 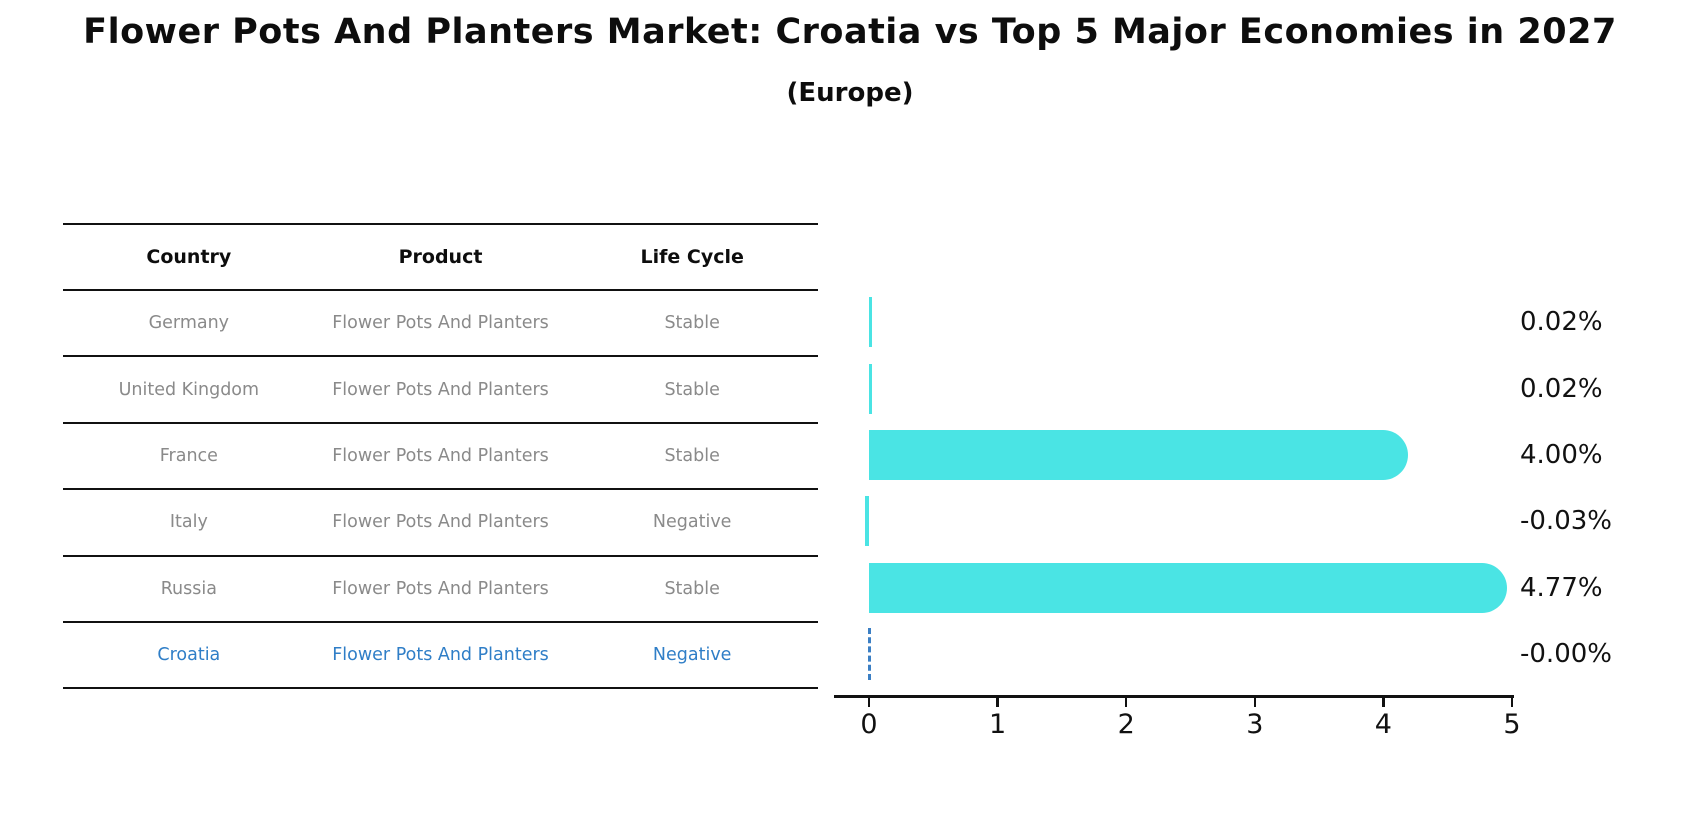 I want to click on country-cell: France, so click(x=188, y=455).